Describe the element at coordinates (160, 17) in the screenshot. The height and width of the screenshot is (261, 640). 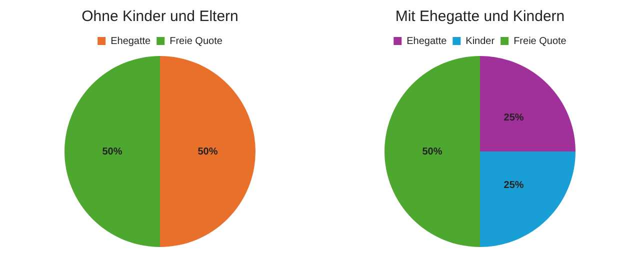
I see `chart-title: Ohne Kinder und Eltern` at that location.